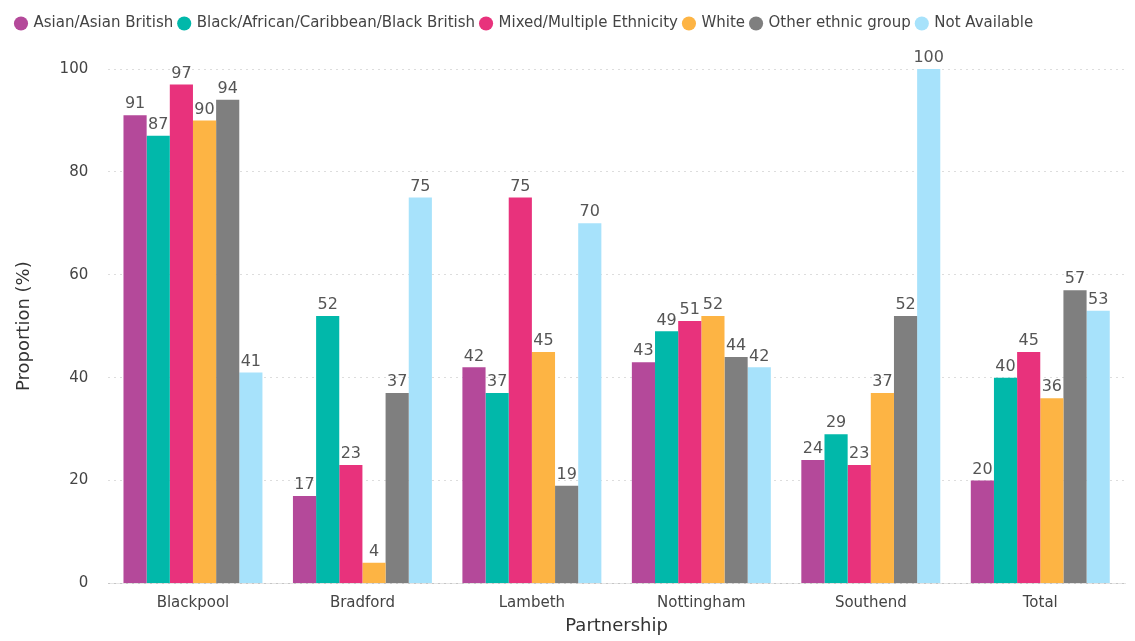  What do you see at coordinates (736, 345) in the screenshot?
I see `data-label: 44` at bounding box center [736, 345].